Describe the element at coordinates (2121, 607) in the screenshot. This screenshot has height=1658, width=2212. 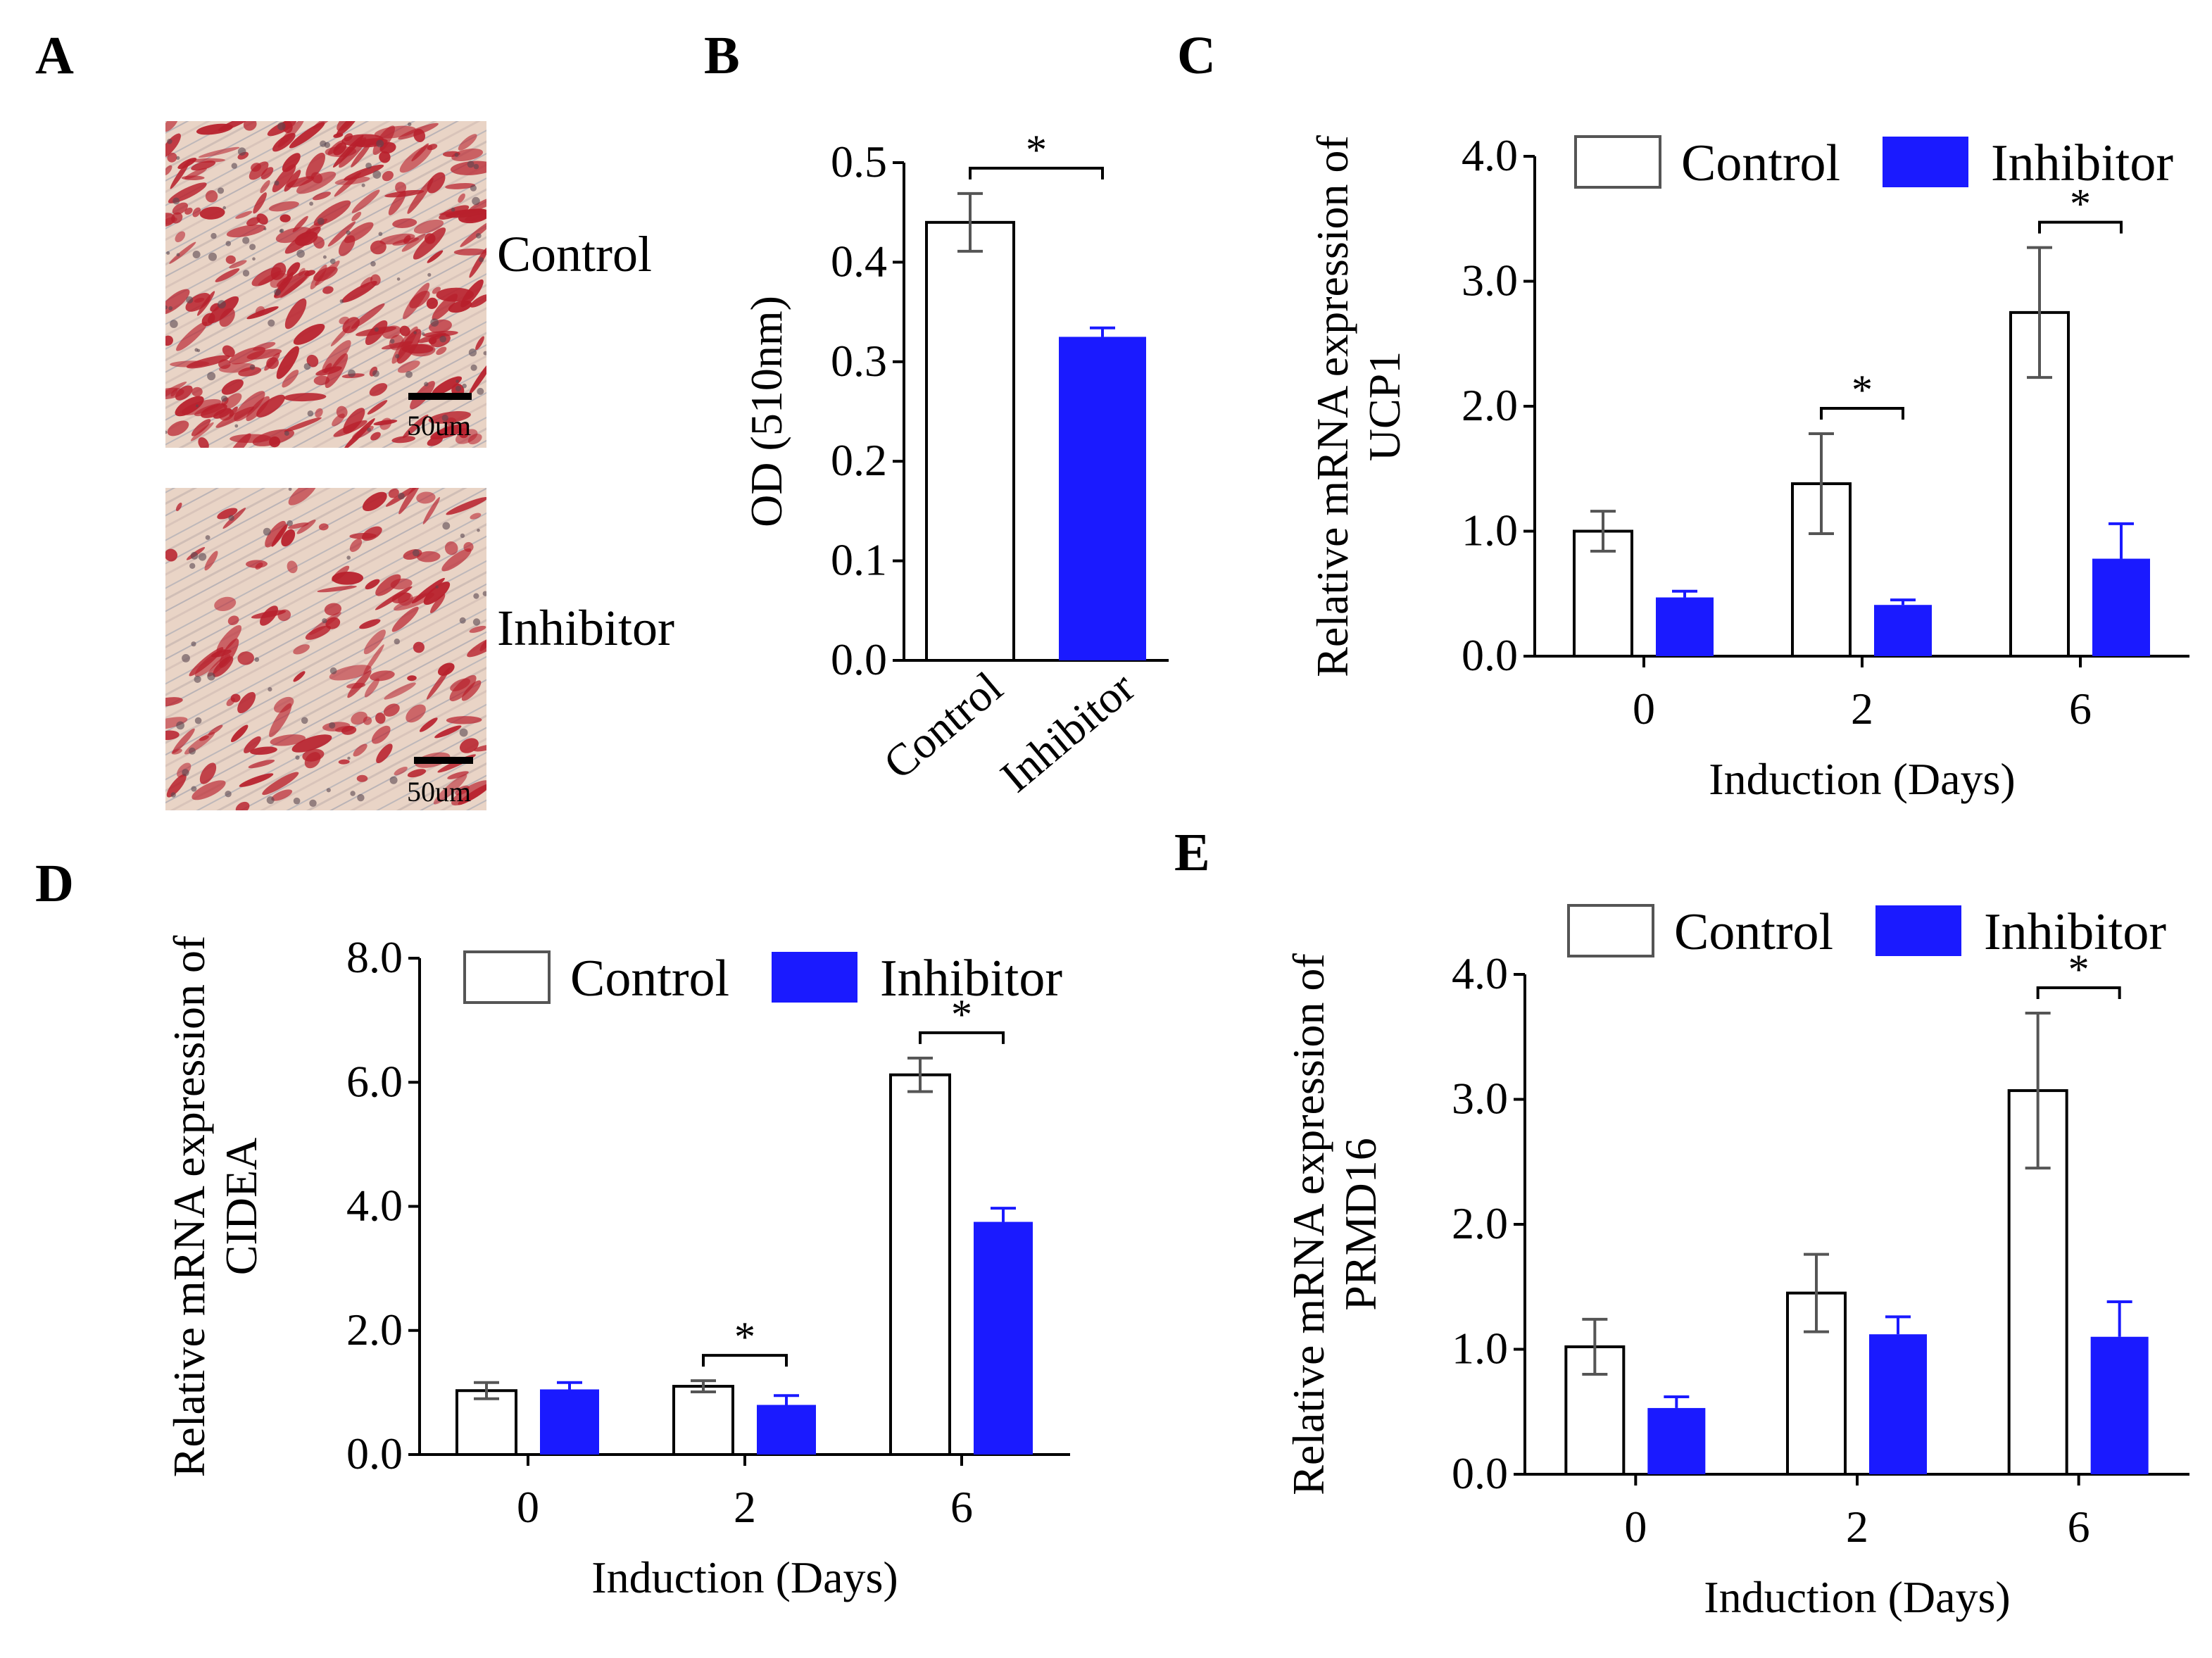
I see `bar-inhibitor` at that location.